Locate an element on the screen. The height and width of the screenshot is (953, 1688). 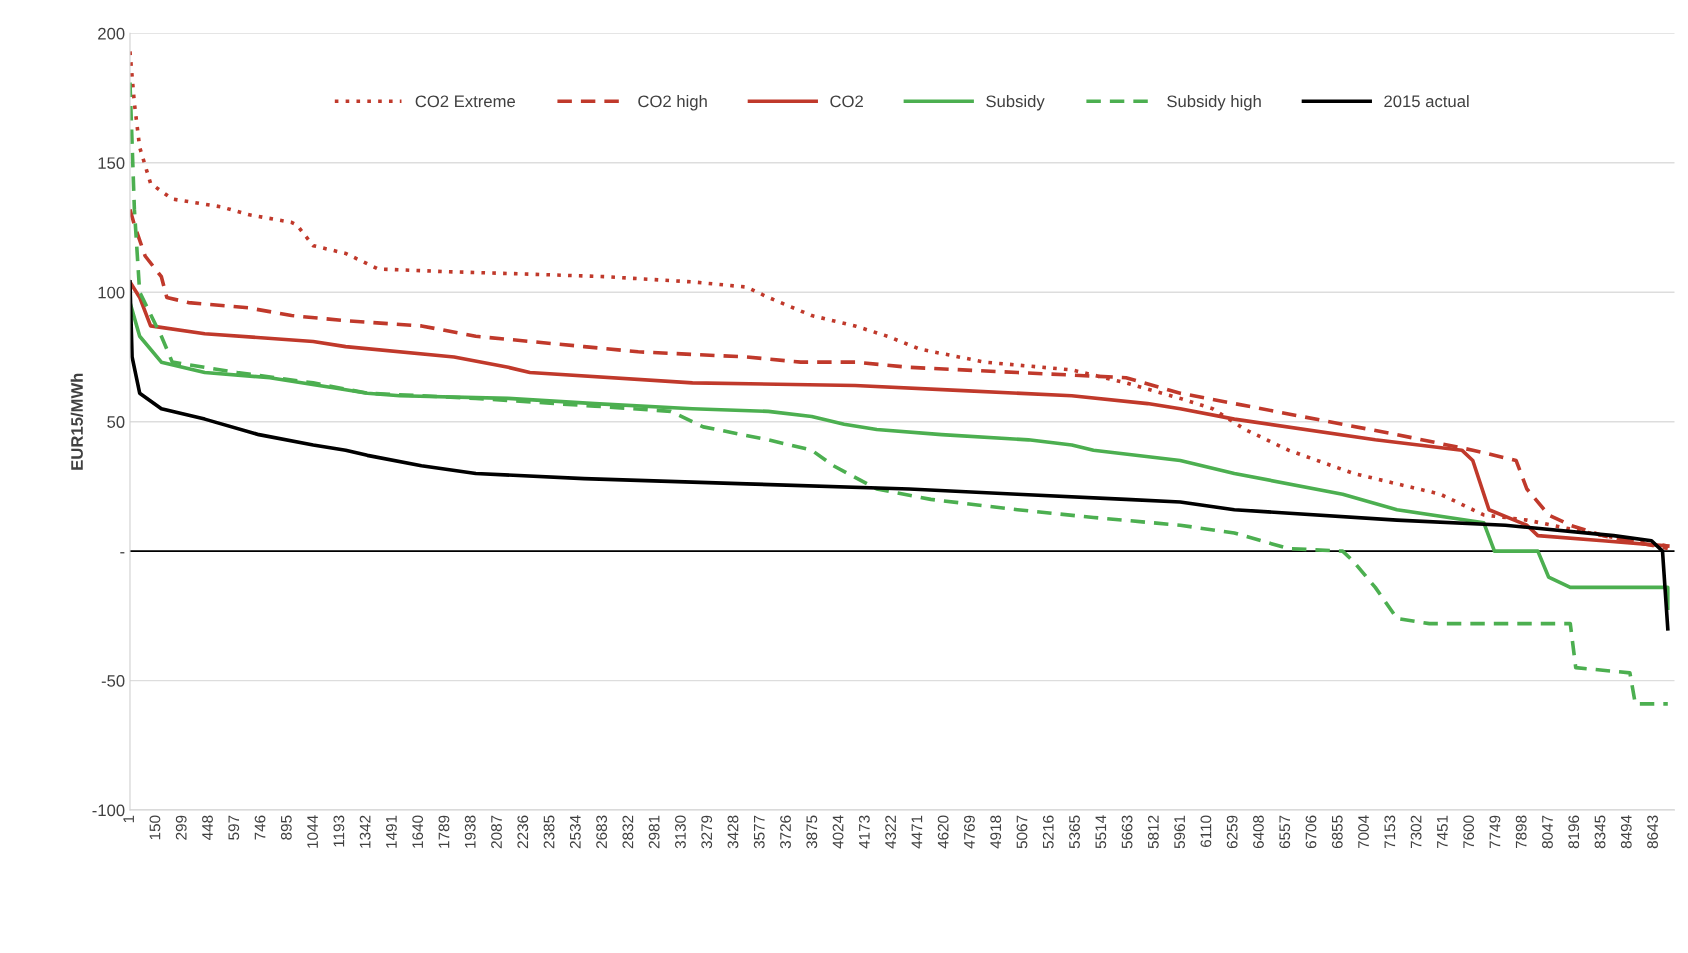
x-tick-label: 8345 is located at coordinates (1600, 832).